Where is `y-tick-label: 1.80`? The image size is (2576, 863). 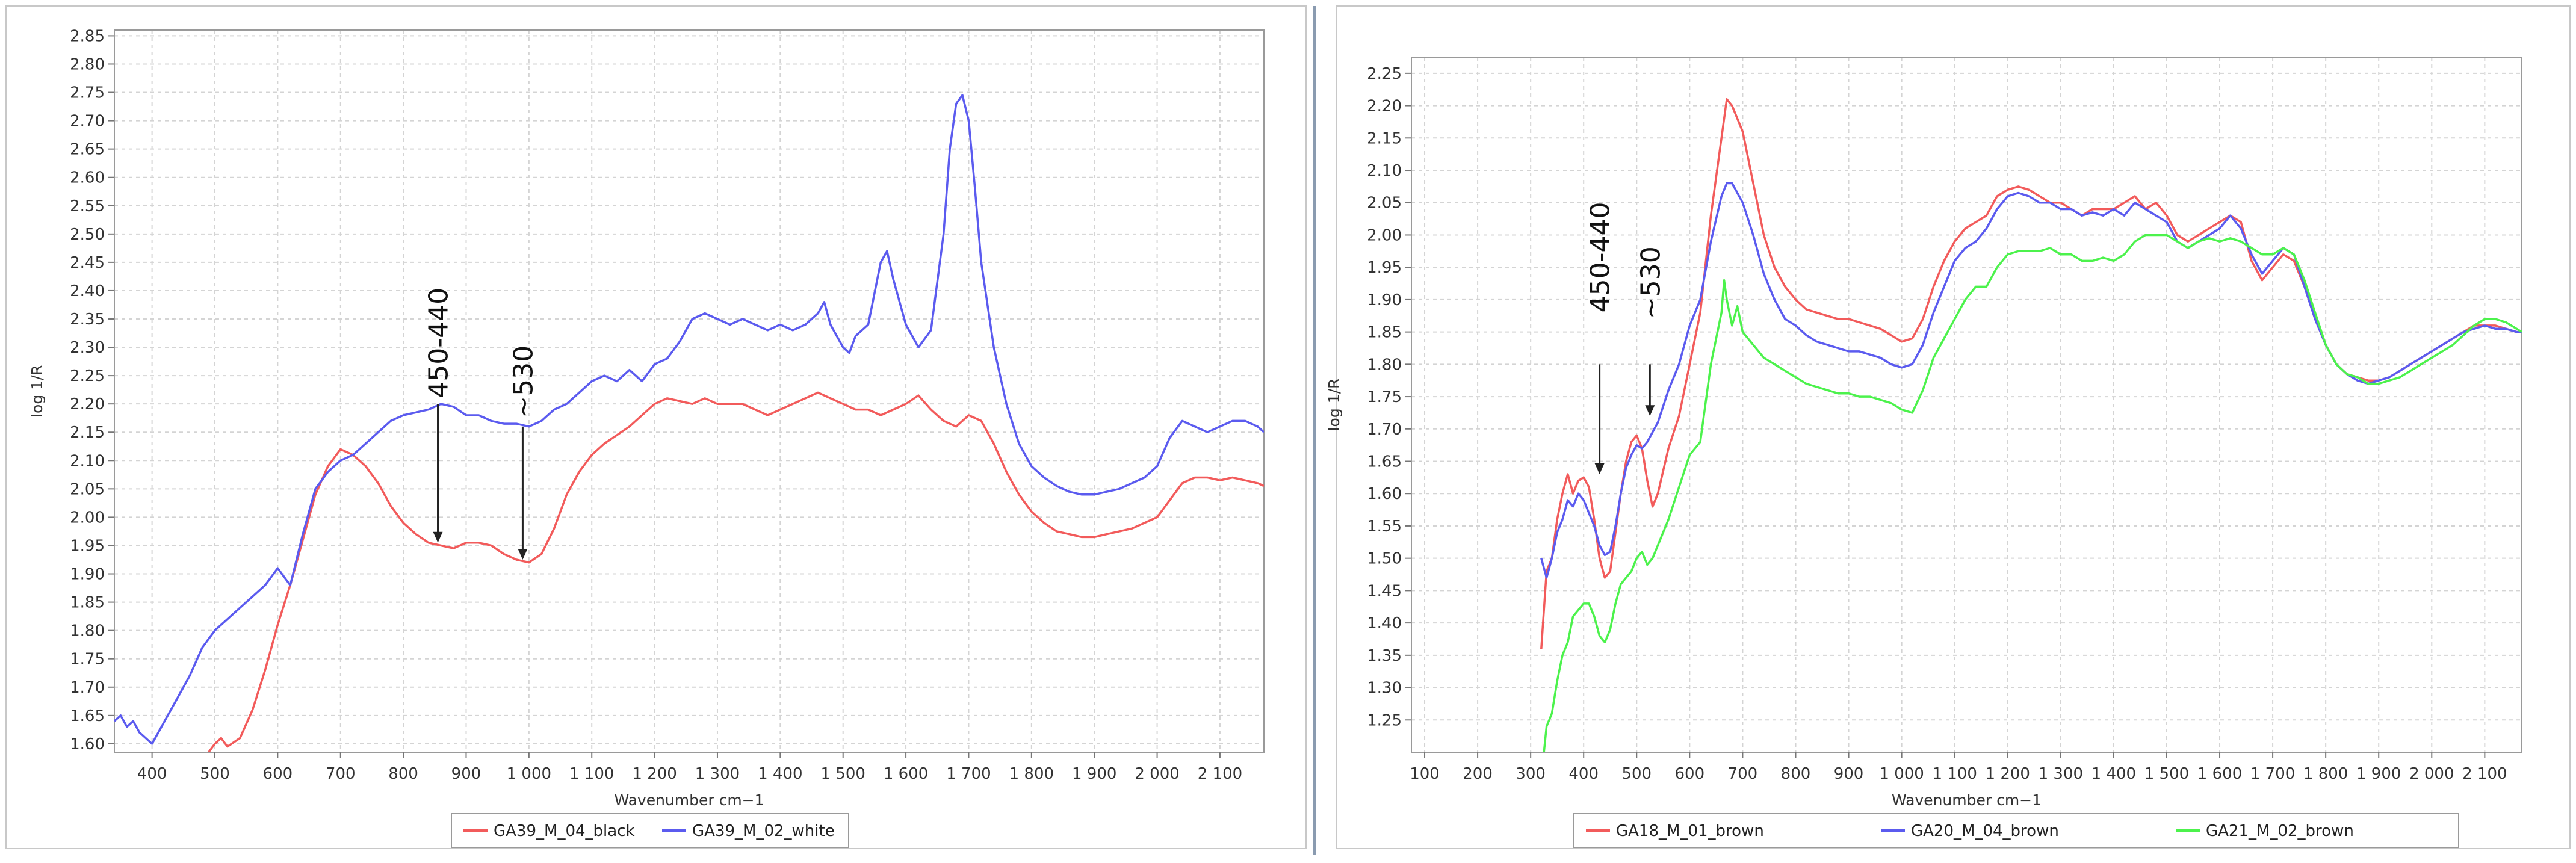 y-tick-label: 1.80 is located at coordinates (88, 631).